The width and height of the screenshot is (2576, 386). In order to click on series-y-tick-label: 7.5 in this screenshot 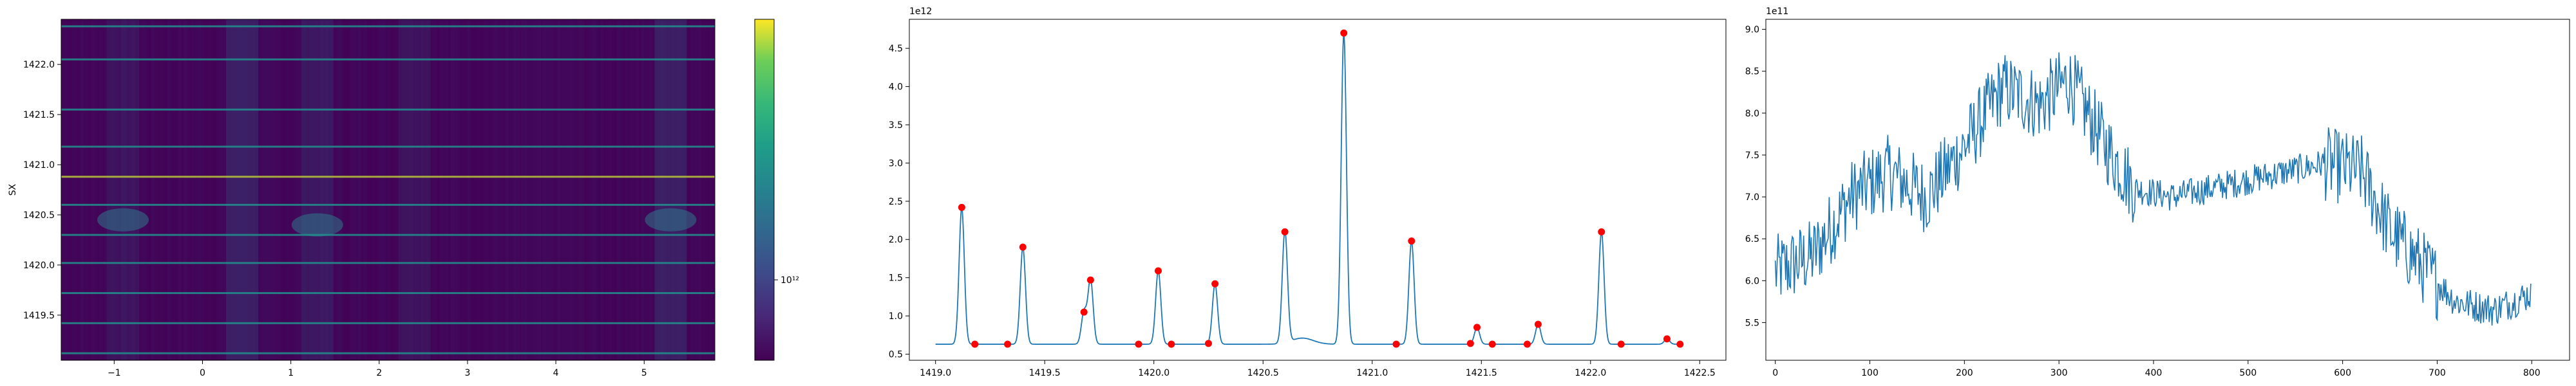, I will do `click(1752, 156)`.